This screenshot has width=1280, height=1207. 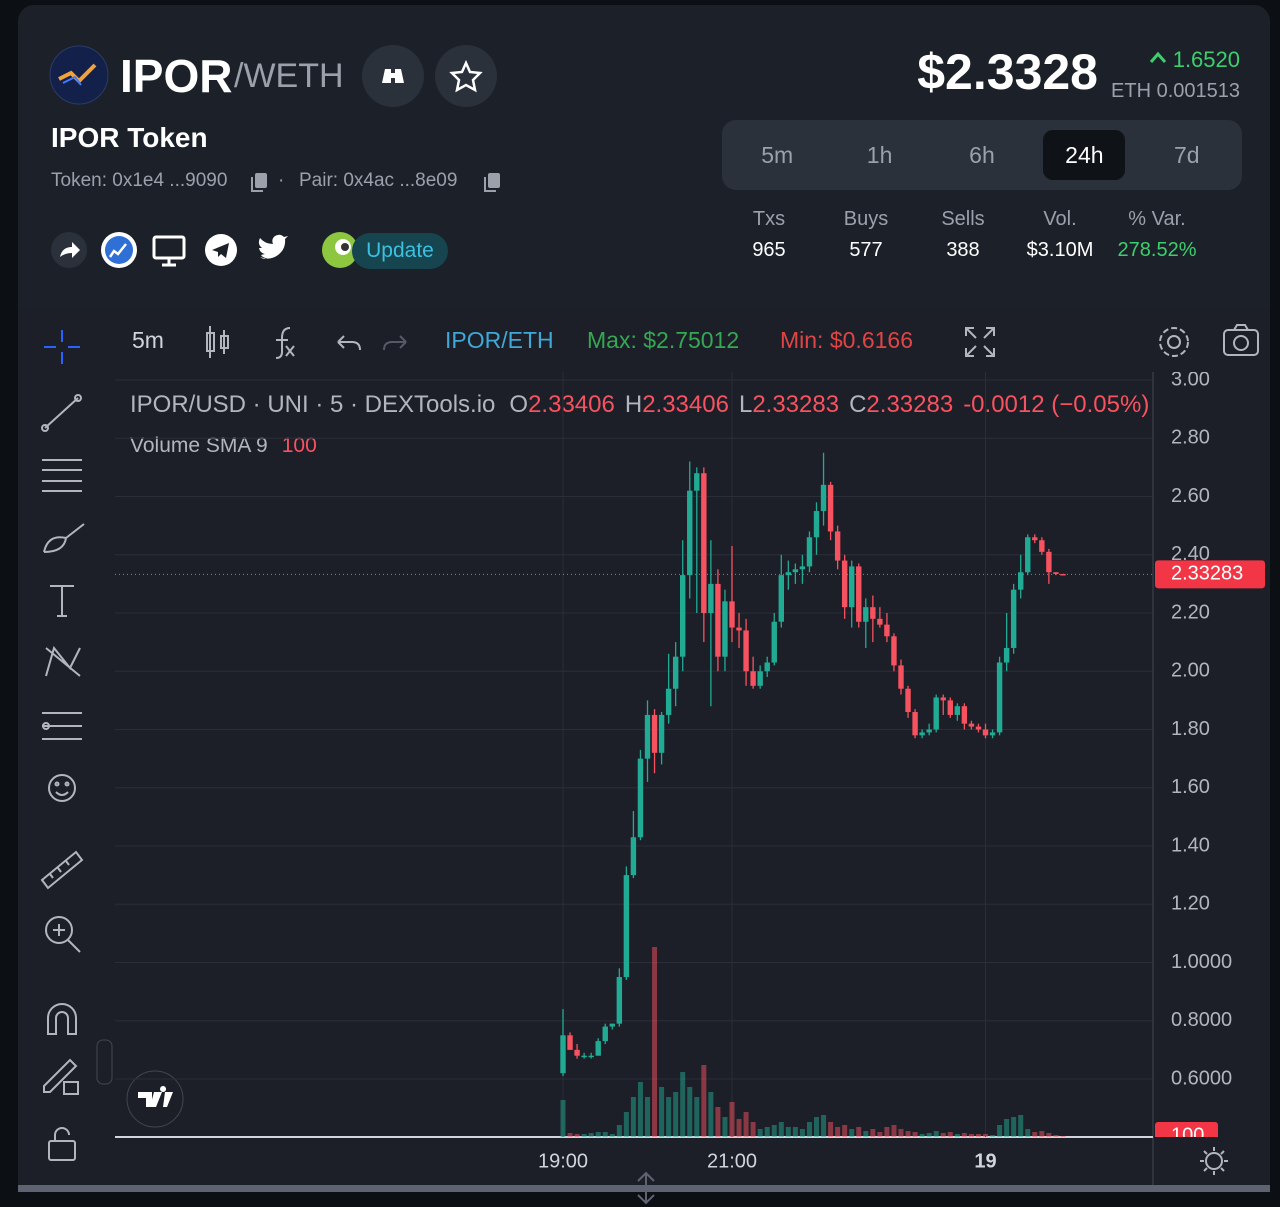 What do you see at coordinates (1201, 962) in the screenshot?
I see `y-tick-label: 1.0000` at bounding box center [1201, 962].